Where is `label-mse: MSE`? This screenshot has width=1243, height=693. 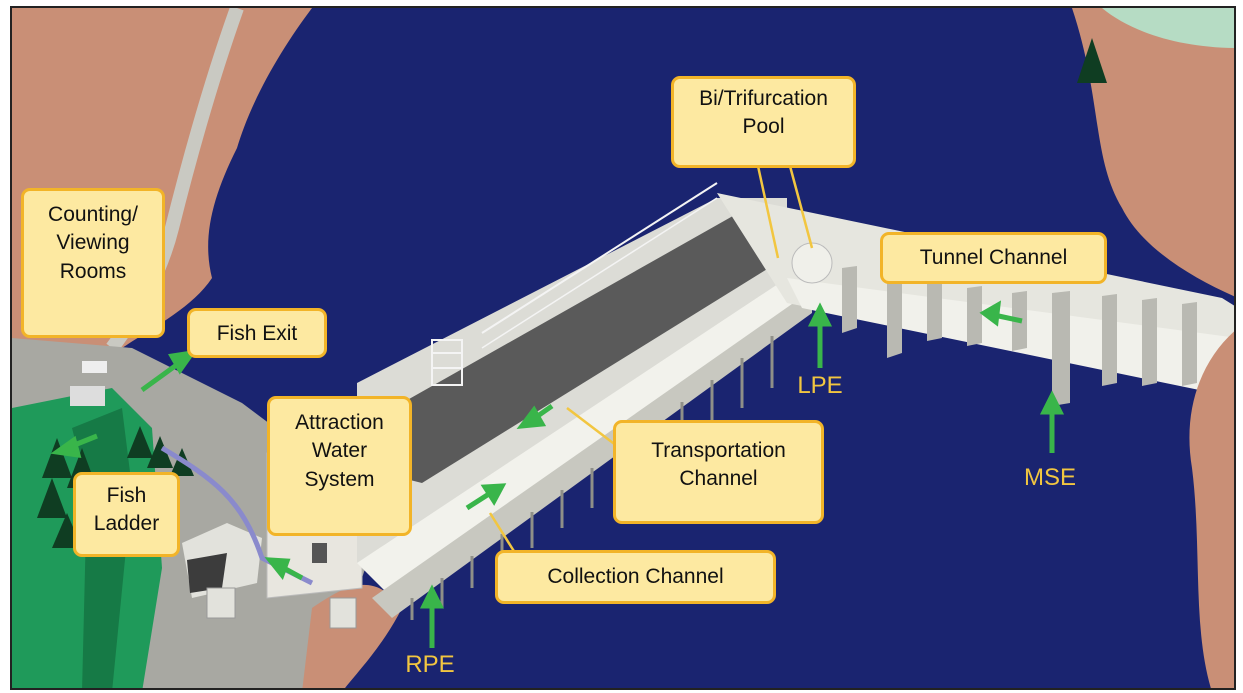
label-mse: MSE is located at coordinates (1050, 478).